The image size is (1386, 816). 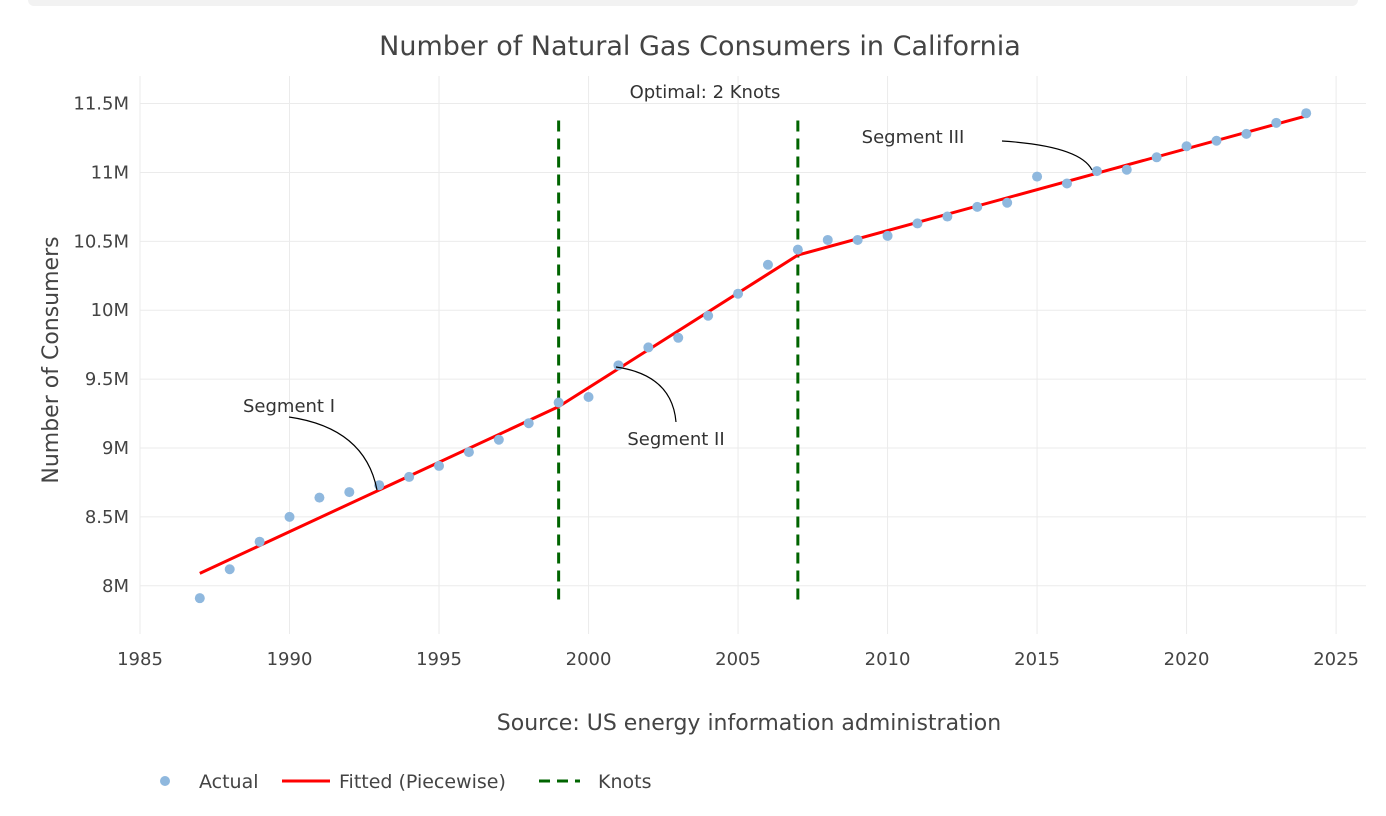 I want to click on legend: Actual Fitted (Piecewise) Knots, so click(x=405, y=782).